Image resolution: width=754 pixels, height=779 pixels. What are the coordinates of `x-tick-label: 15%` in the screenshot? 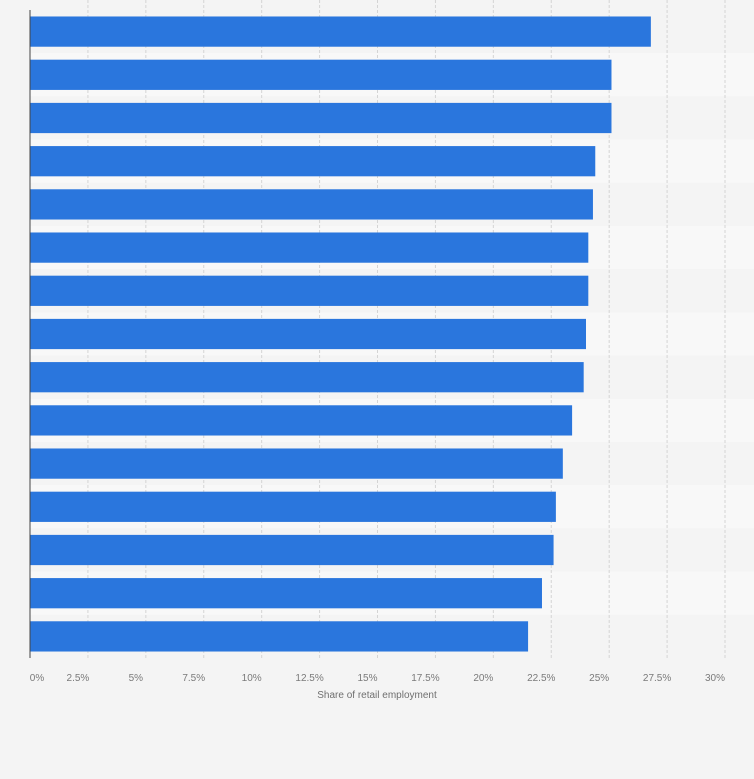 It's located at (367, 678).